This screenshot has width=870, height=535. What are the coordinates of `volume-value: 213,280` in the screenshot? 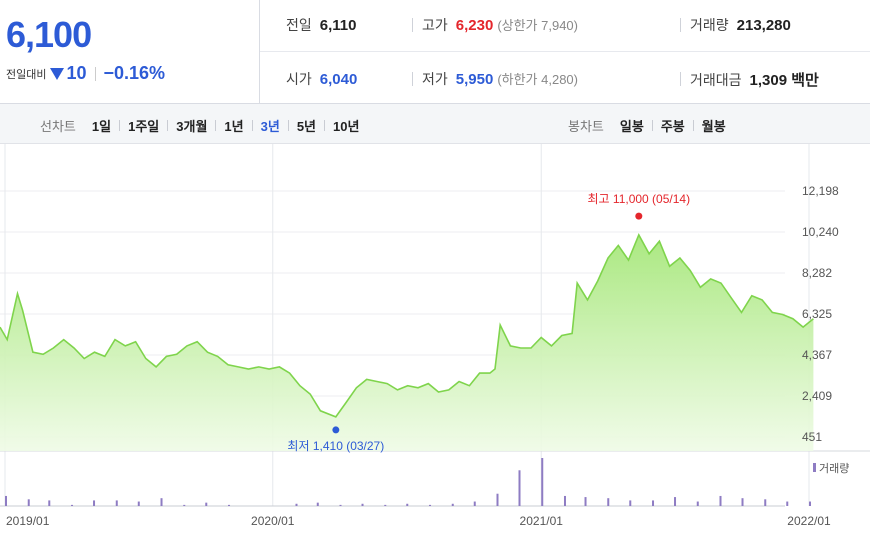 It's located at (763, 25).